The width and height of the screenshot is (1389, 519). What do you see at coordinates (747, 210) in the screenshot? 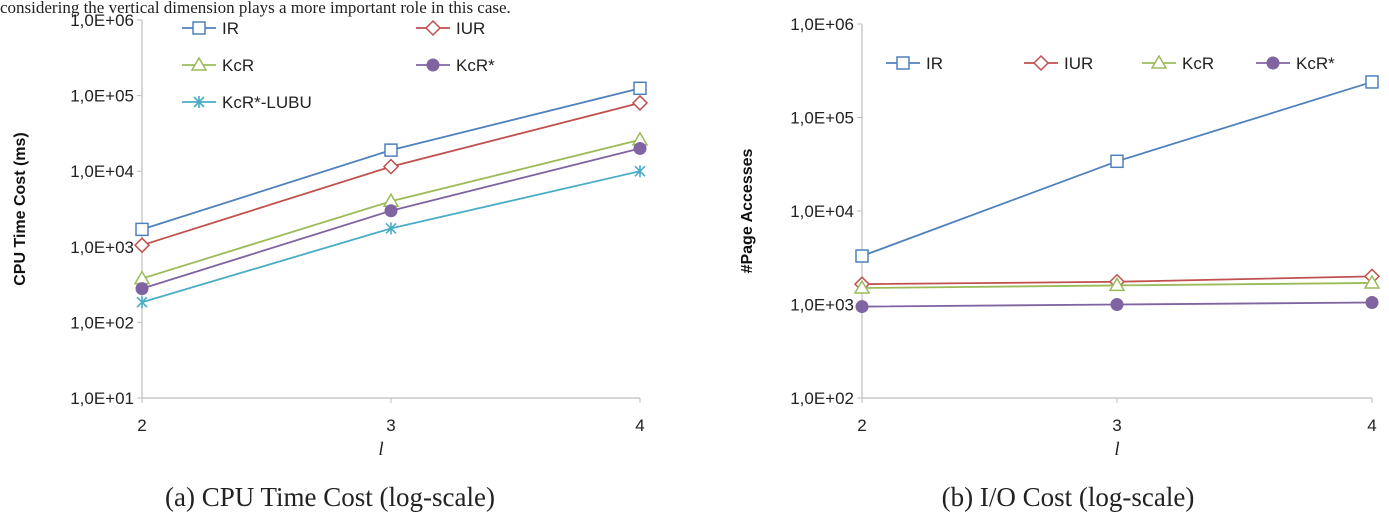
I see `y-axis-label: #Page Accesses` at bounding box center [747, 210].